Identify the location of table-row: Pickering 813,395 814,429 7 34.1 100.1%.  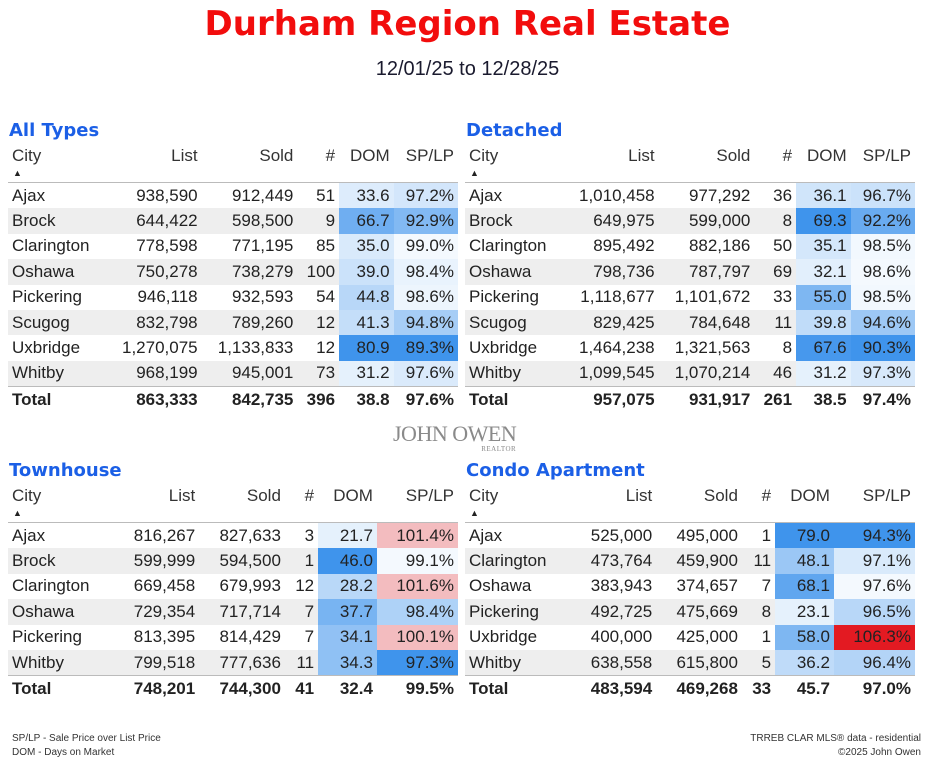
(233, 637).